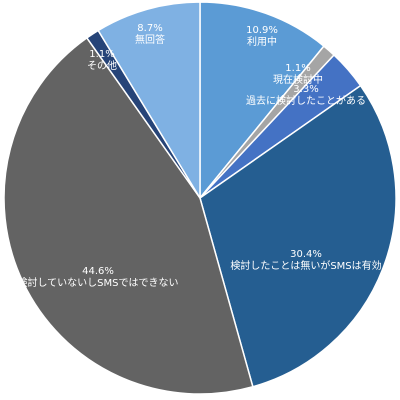  Describe the element at coordinates (102, 65) in the screenshot. I see `slice-category-label: その他` at that location.